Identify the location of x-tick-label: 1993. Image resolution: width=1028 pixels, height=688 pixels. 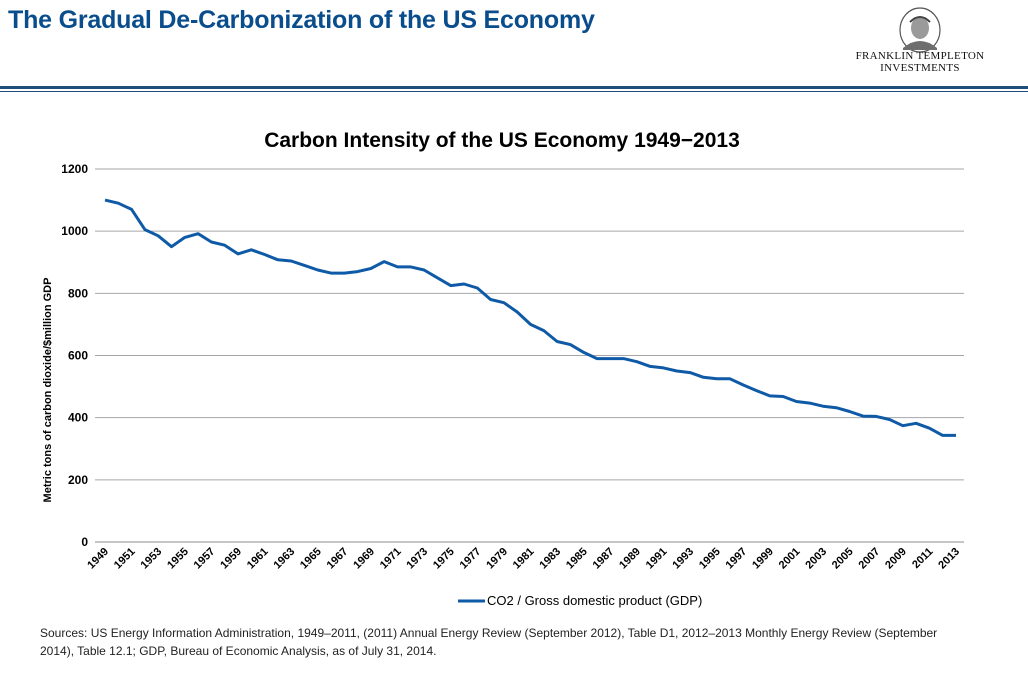
(683, 559).